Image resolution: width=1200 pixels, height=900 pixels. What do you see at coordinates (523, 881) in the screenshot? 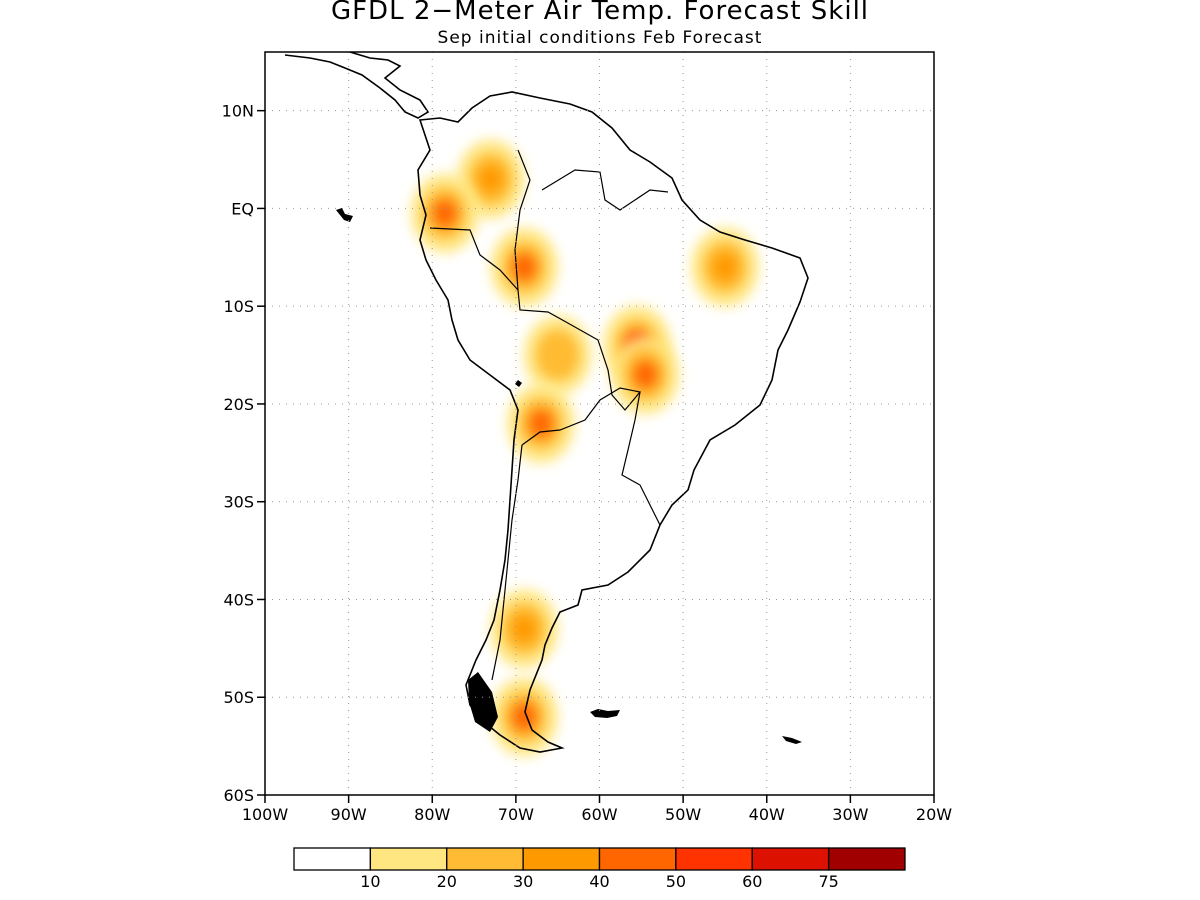
I see `colorbar-label: 30` at bounding box center [523, 881].